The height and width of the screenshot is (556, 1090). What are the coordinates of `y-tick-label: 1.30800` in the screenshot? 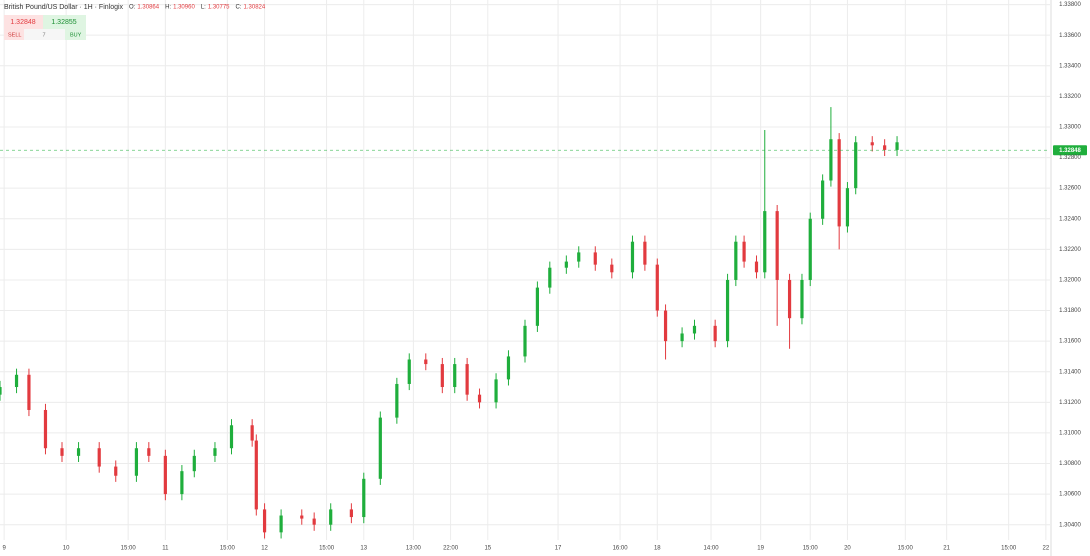 It's located at (1070, 464).